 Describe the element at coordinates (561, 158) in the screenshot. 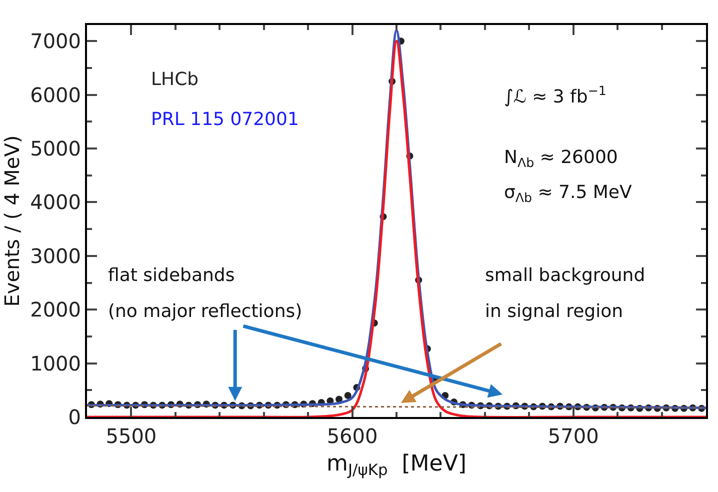

I see `annotation: N$_{Λb}$ ≈ 26000` at that location.